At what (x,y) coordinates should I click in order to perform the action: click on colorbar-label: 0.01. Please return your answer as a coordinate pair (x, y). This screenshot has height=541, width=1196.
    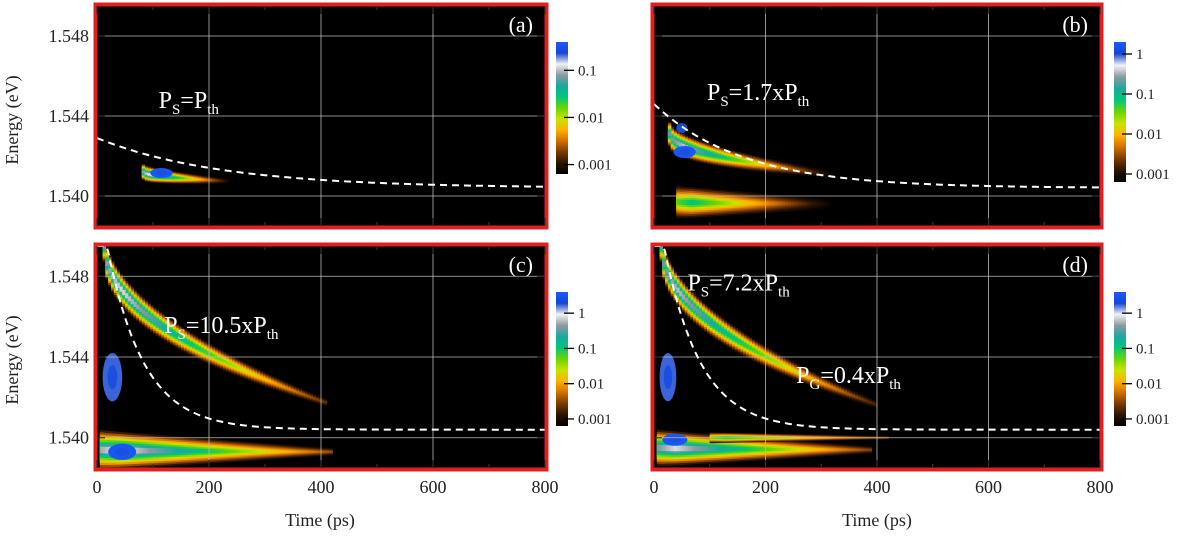
    Looking at the image, I should click on (1149, 385).